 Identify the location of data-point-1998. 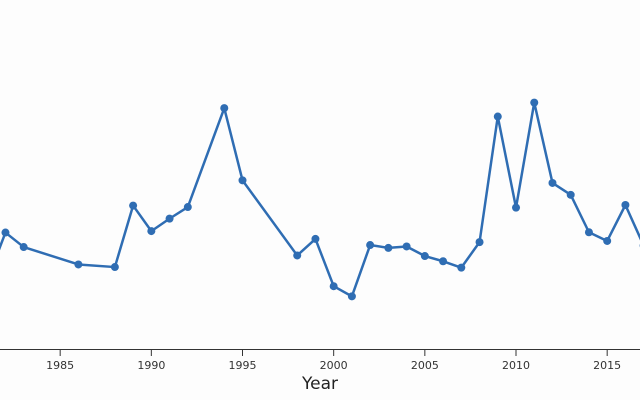
(297, 255).